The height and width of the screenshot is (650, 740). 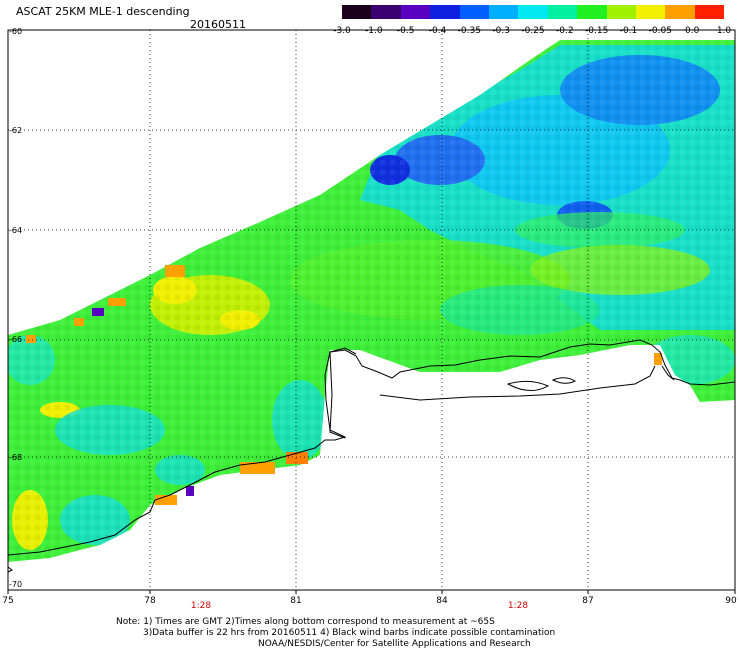 I want to click on lat-label-68: -68, so click(x=16, y=457).